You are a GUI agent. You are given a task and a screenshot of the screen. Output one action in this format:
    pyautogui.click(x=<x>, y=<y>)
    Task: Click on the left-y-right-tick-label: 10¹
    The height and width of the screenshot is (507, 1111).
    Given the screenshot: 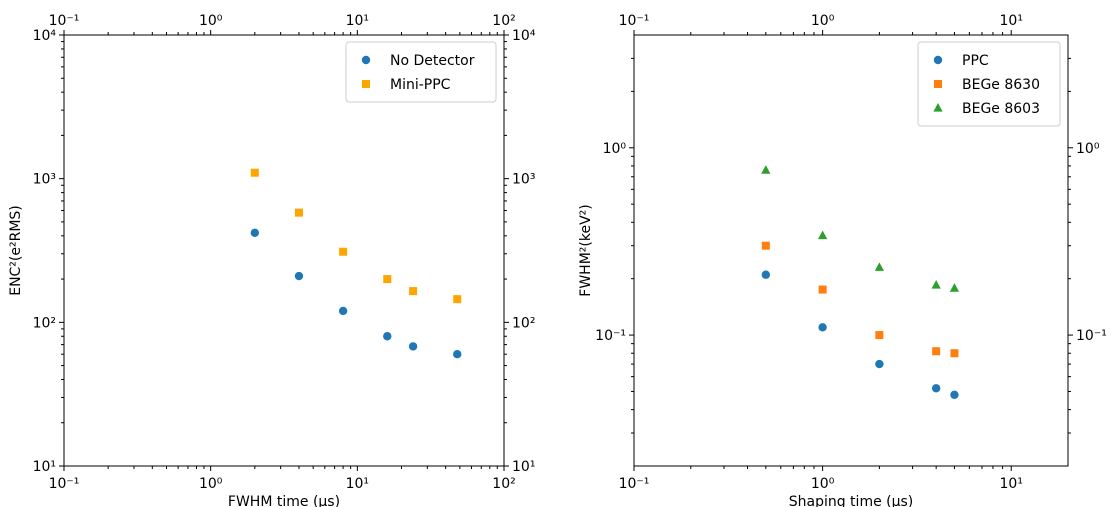 What is the action you would take?
    pyautogui.click(x=523, y=467)
    